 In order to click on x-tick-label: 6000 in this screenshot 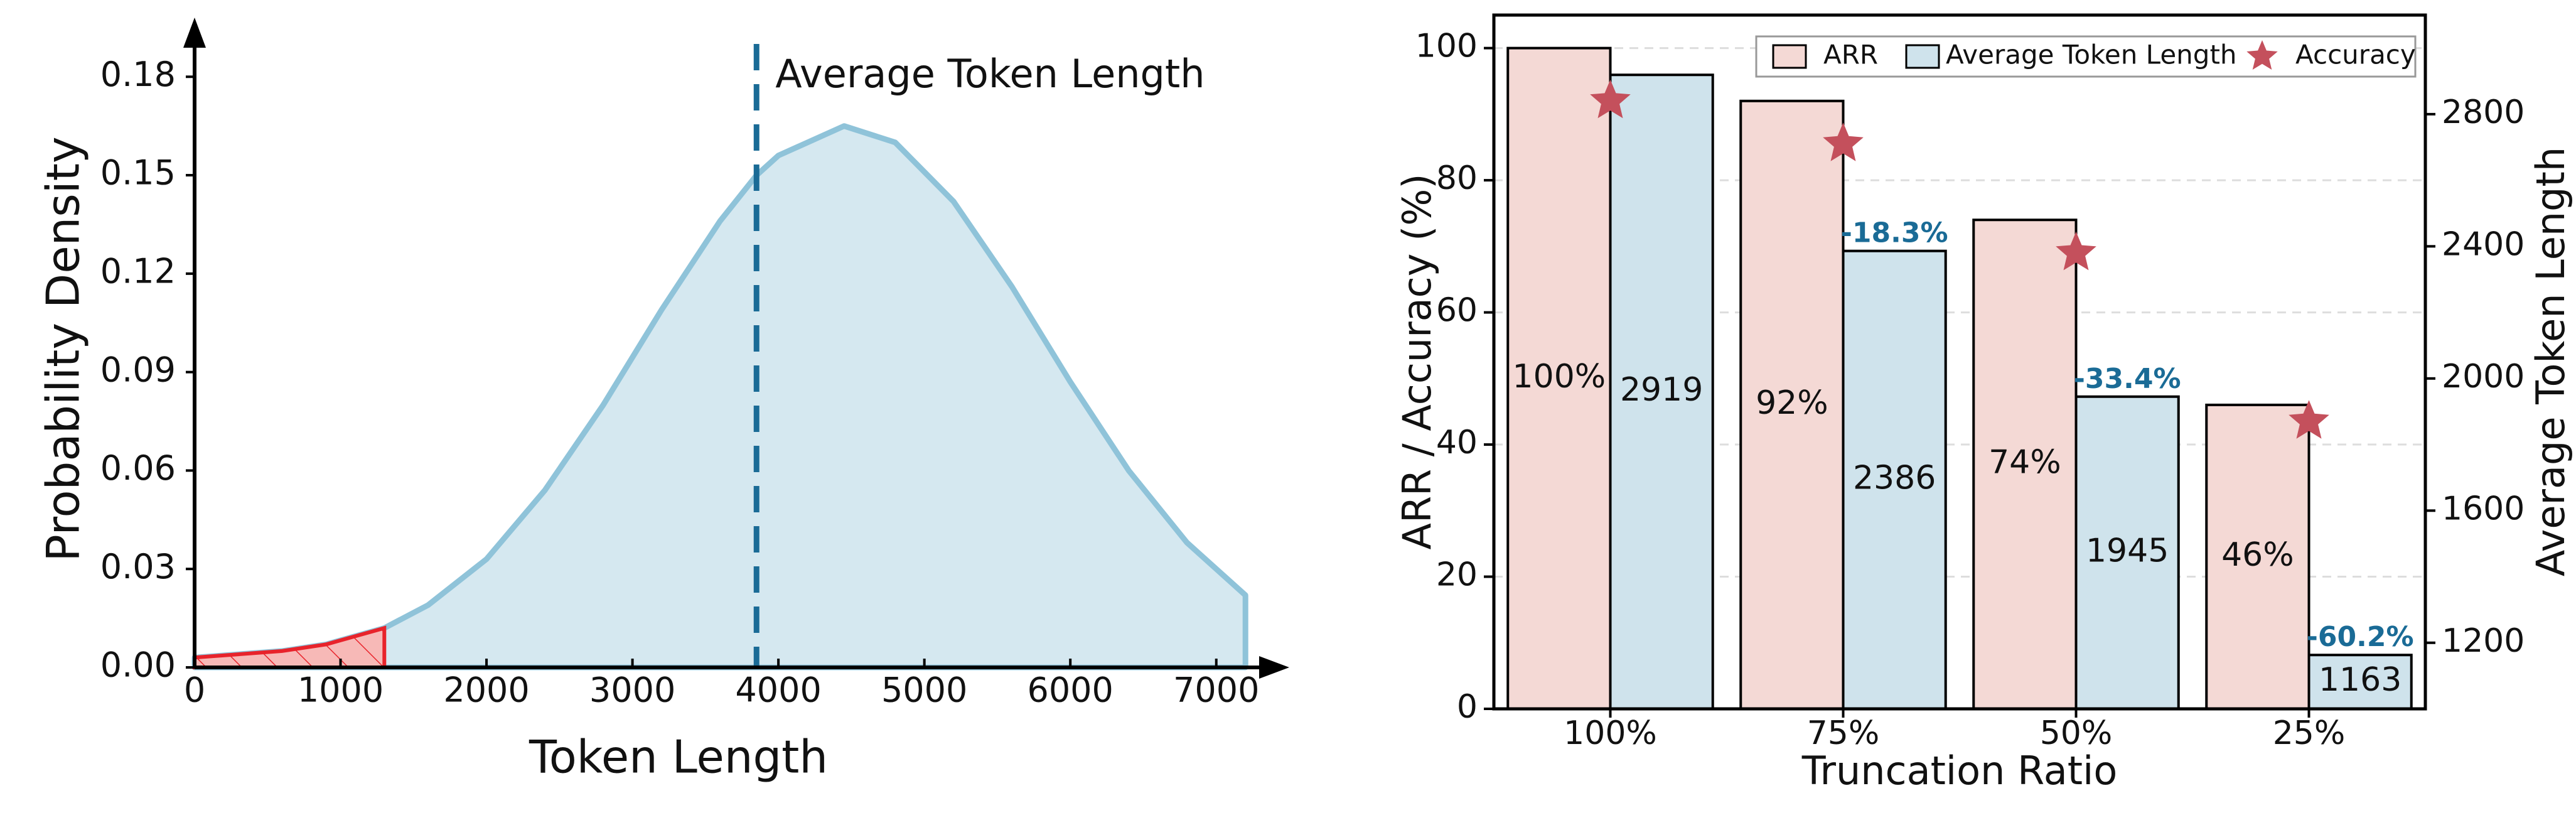, I will do `click(1070, 690)`.